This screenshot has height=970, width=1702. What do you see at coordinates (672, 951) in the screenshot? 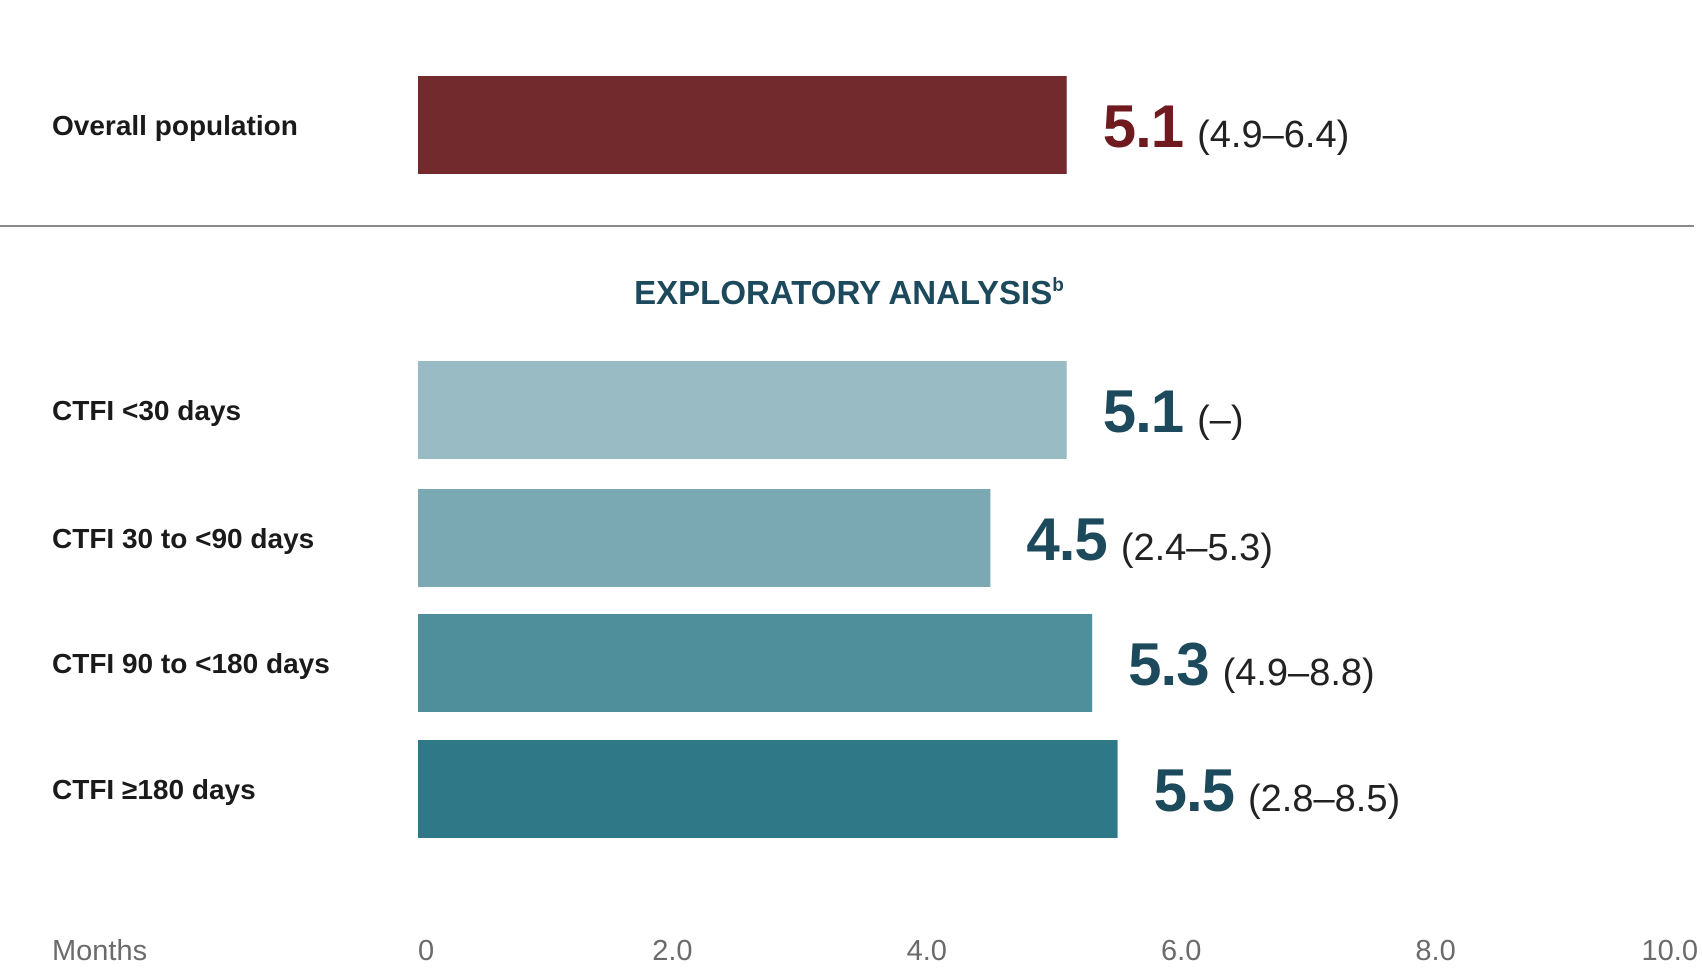
I see `x-tick-label-1: 2.0` at bounding box center [672, 951].